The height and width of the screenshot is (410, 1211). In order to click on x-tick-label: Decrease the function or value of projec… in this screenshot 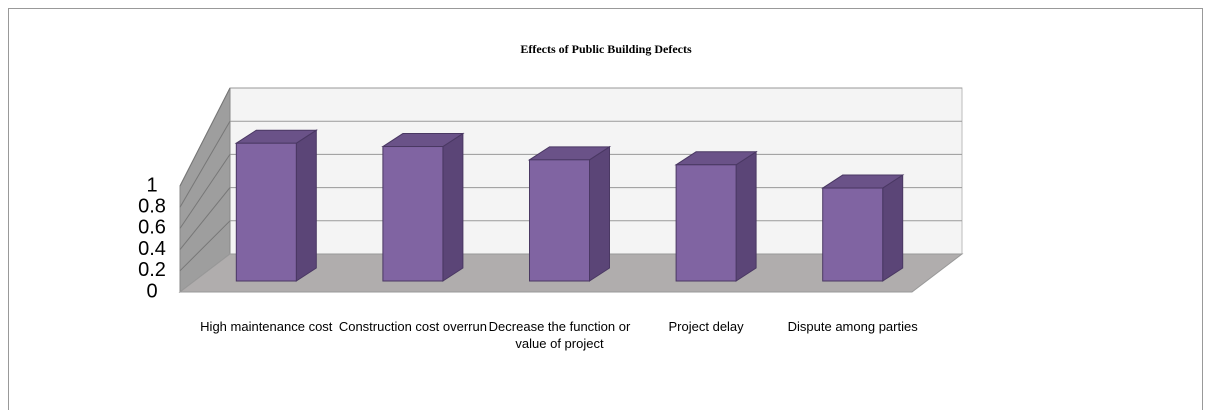, I will do `click(559, 335)`.